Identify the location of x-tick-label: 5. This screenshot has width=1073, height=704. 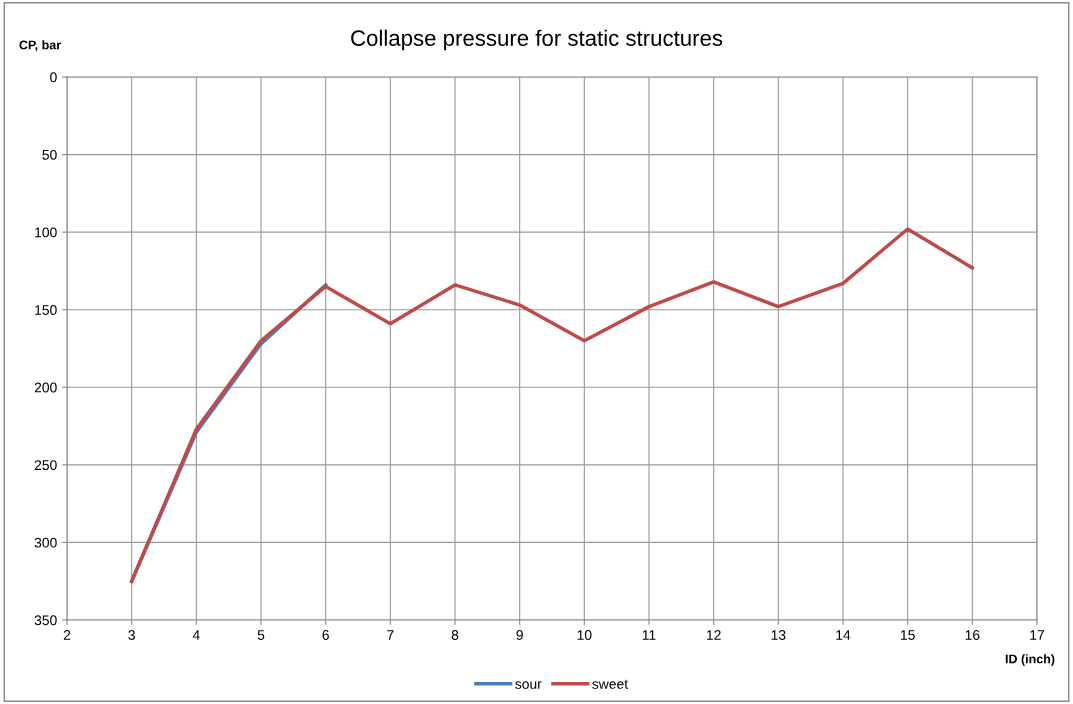
(261, 635).